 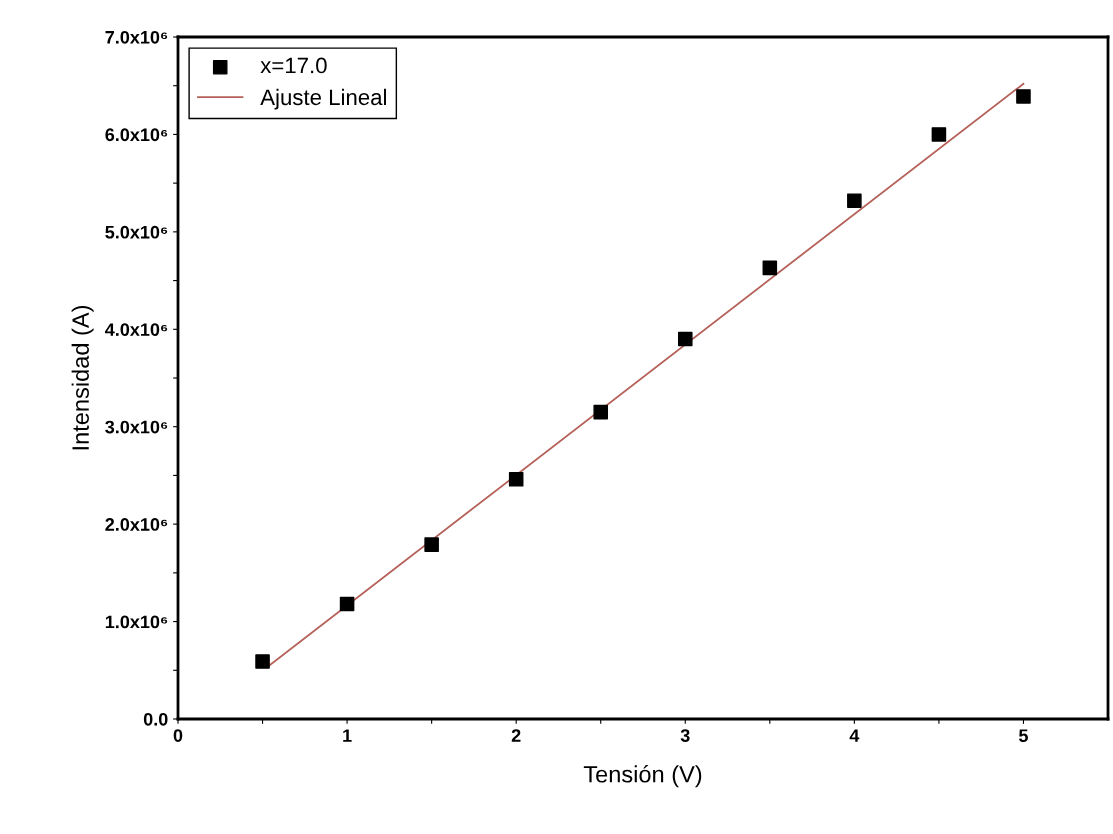 I want to click on y-tick-label: 5.0x10⁶, so click(x=136, y=232).